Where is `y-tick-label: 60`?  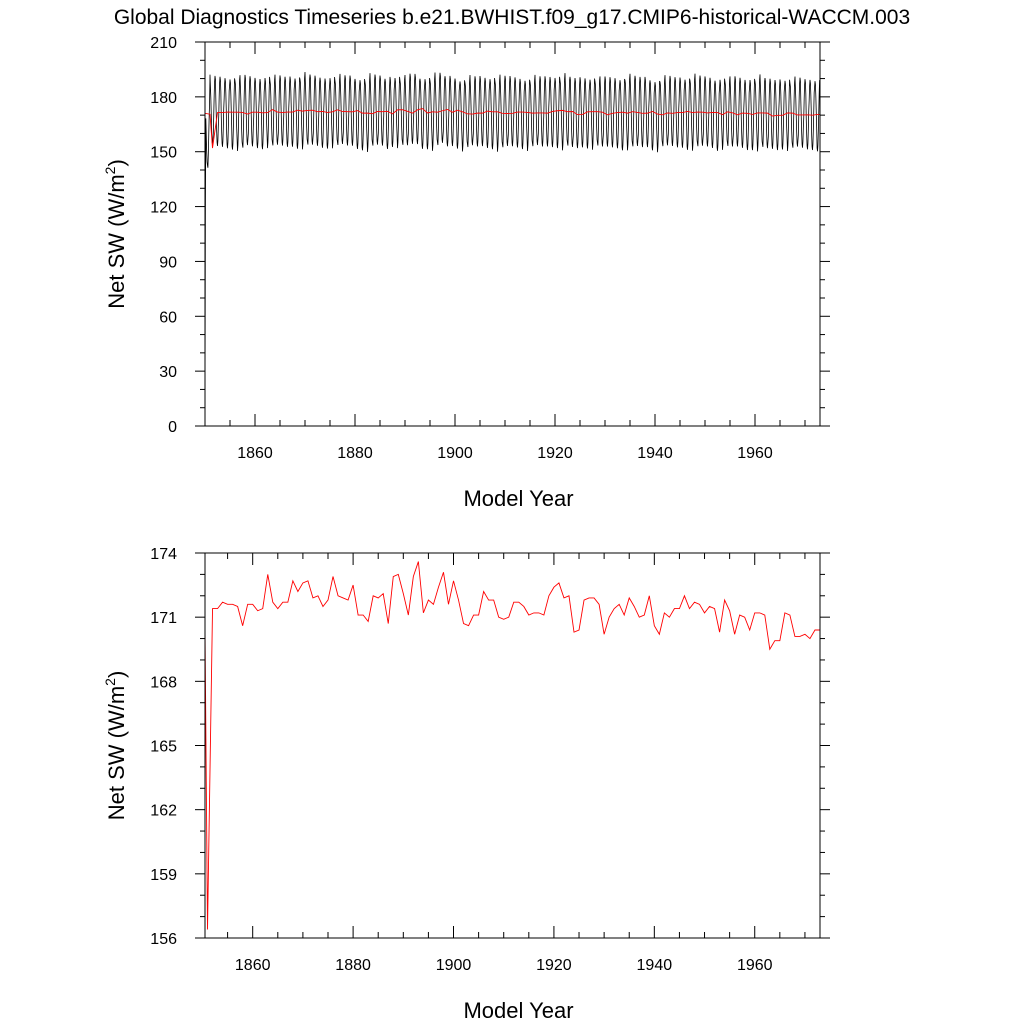 y-tick-label: 60 is located at coordinates (168, 317).